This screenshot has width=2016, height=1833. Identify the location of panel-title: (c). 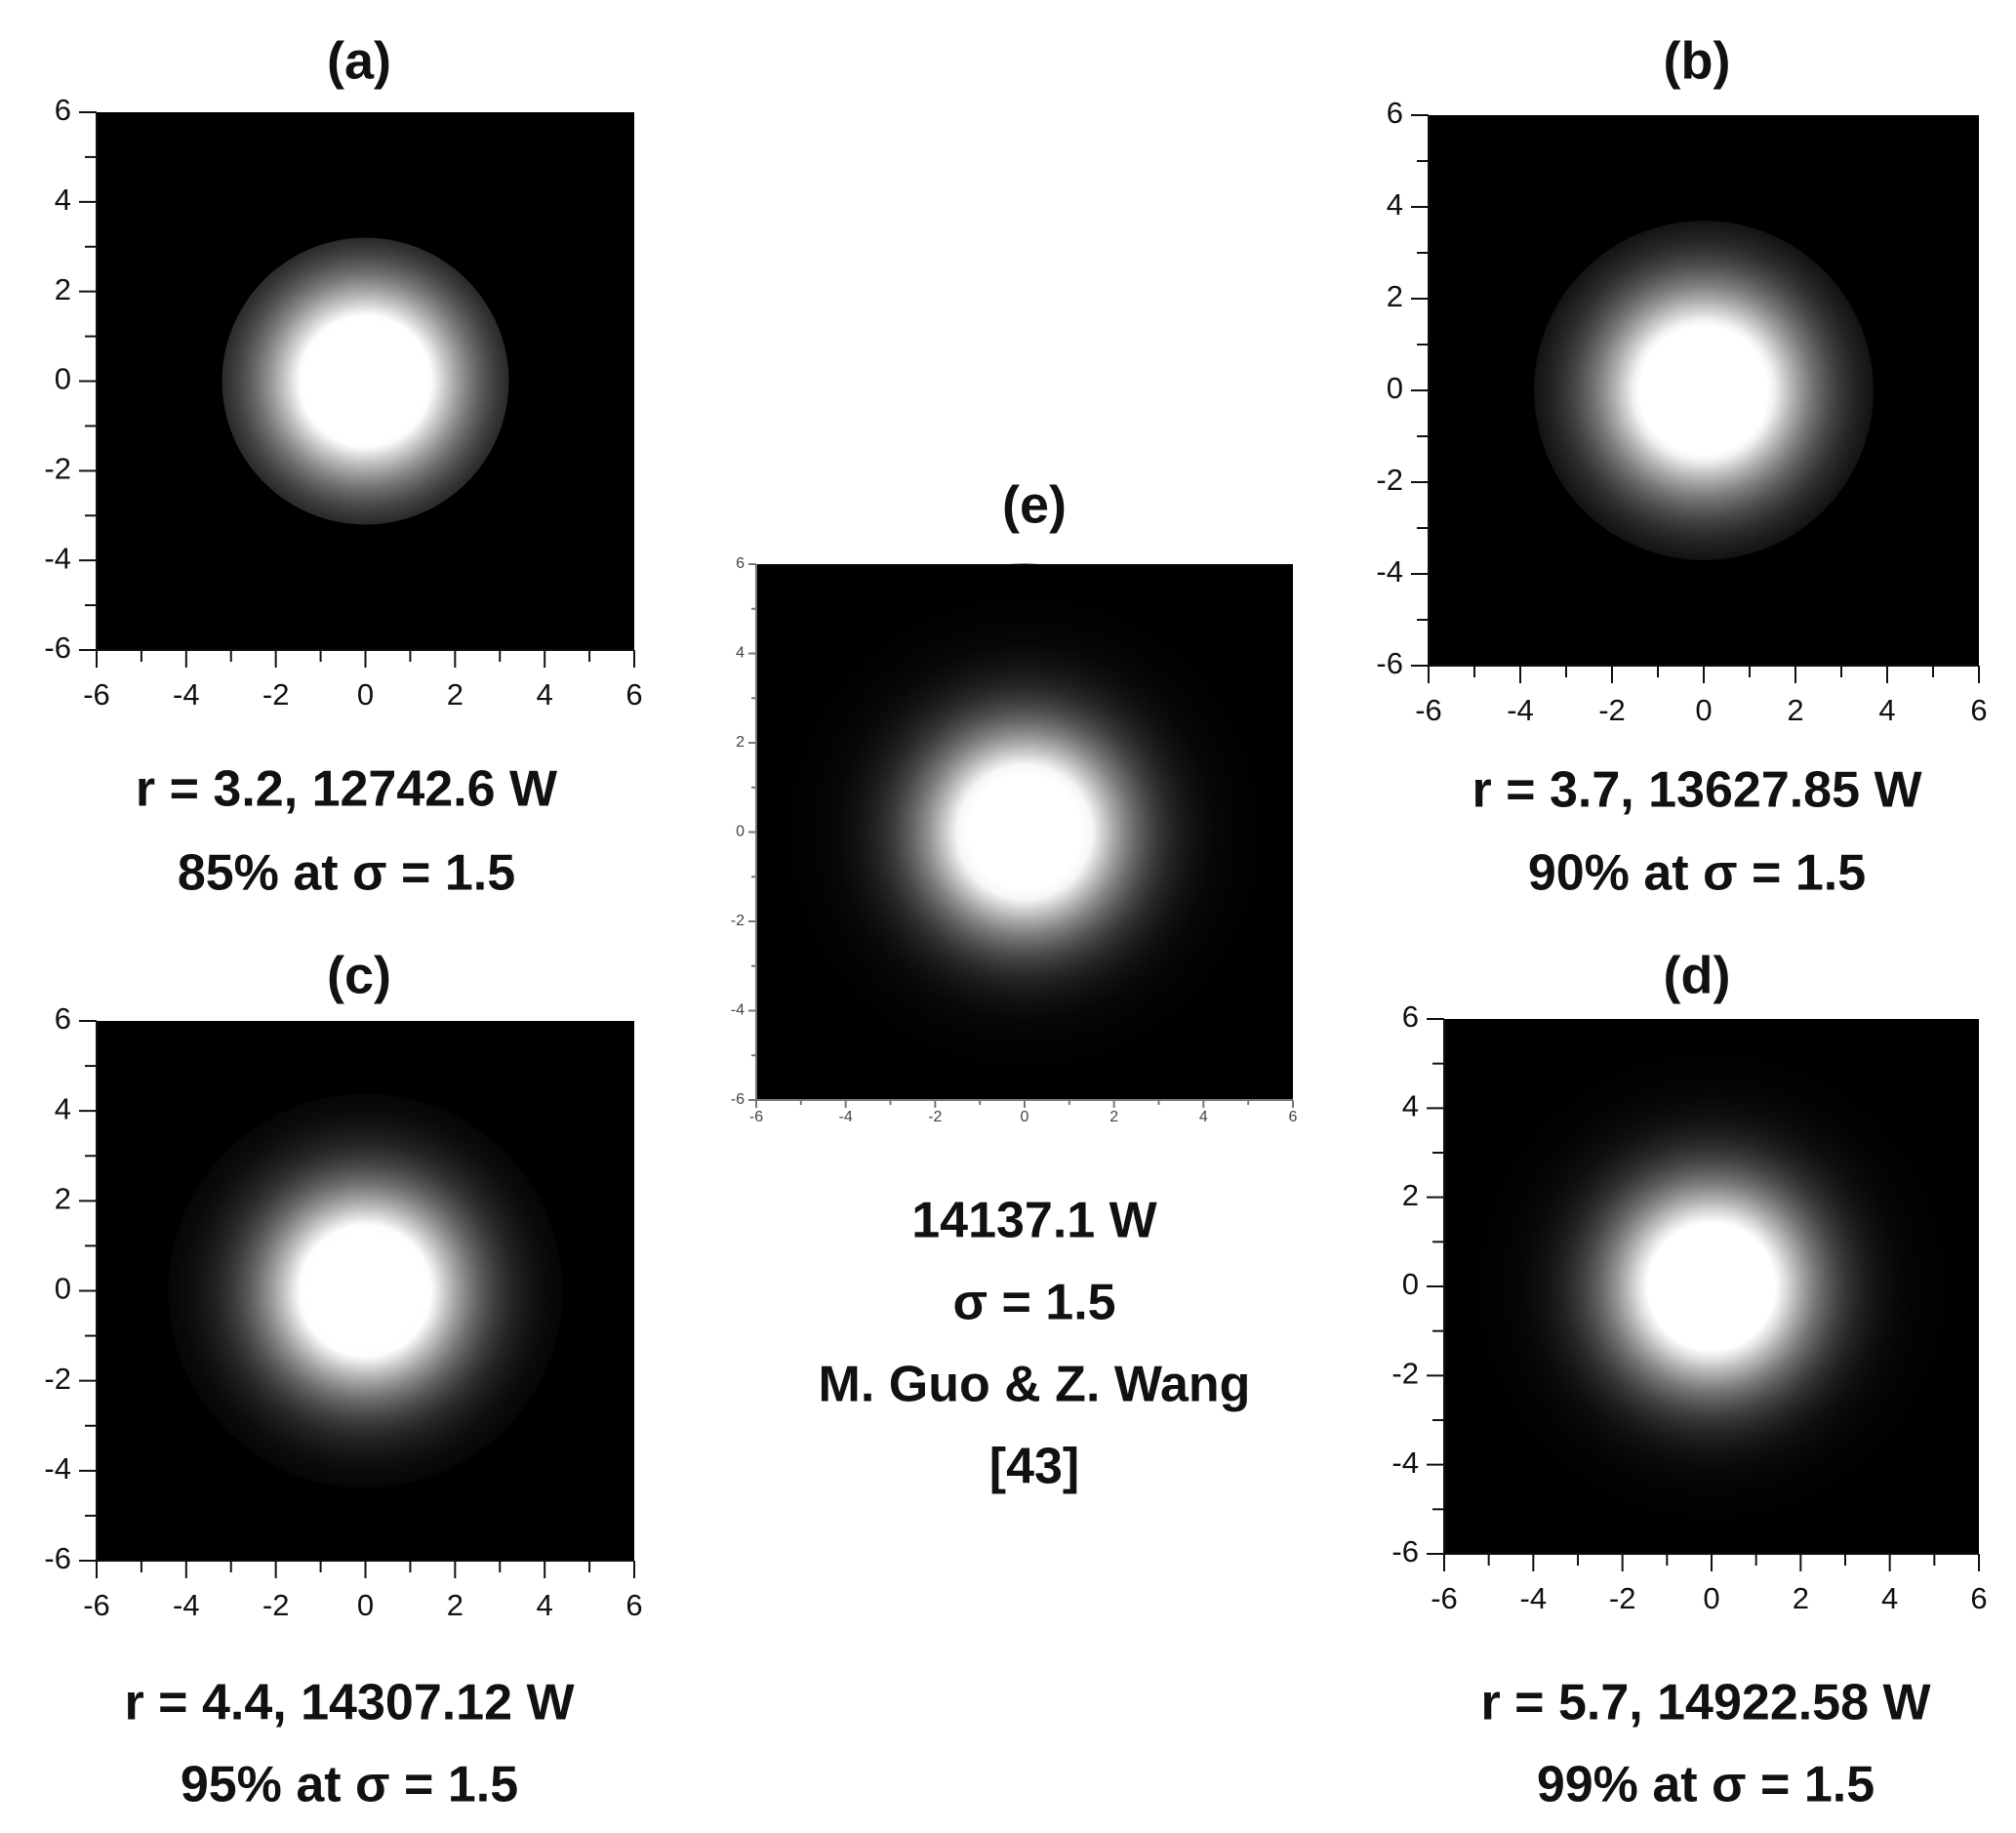
(359, 975).